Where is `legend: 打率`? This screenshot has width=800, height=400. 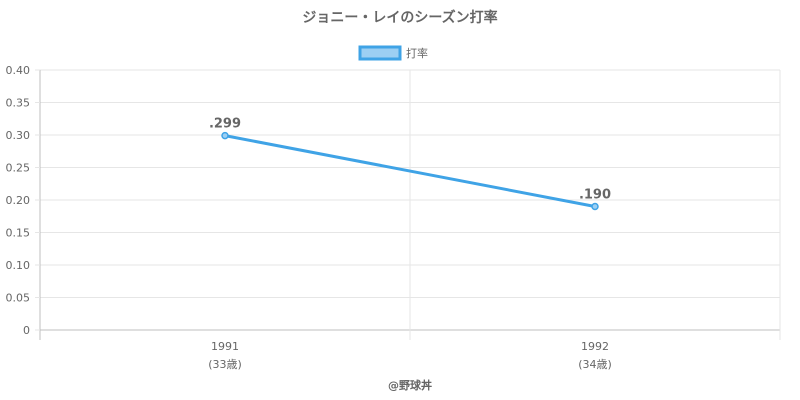 legend: 打率 is located at coordinates (393, 53).